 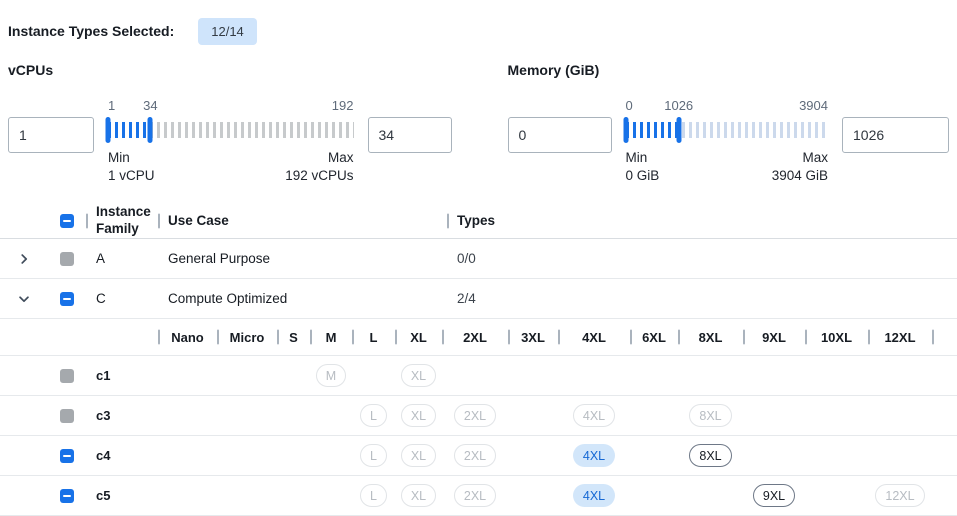 What do you see at coordinates (895, 135) in the screenshot?
I see `memory-max-input` at bounding box center [895, 135].